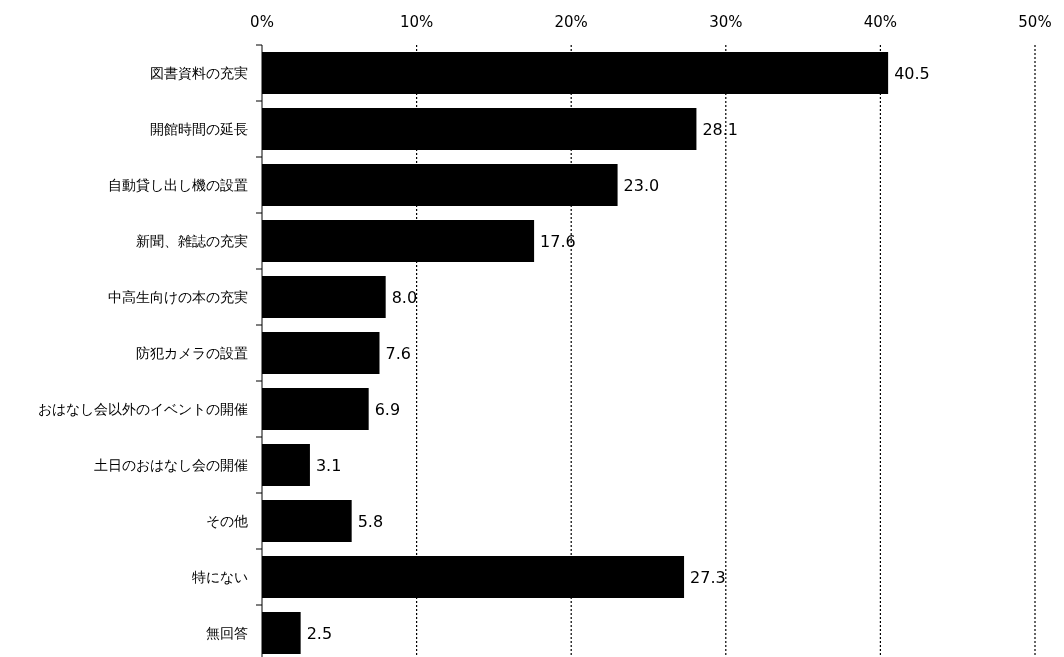  I want to click on x-tick-label: 40%, so click(880, 22).